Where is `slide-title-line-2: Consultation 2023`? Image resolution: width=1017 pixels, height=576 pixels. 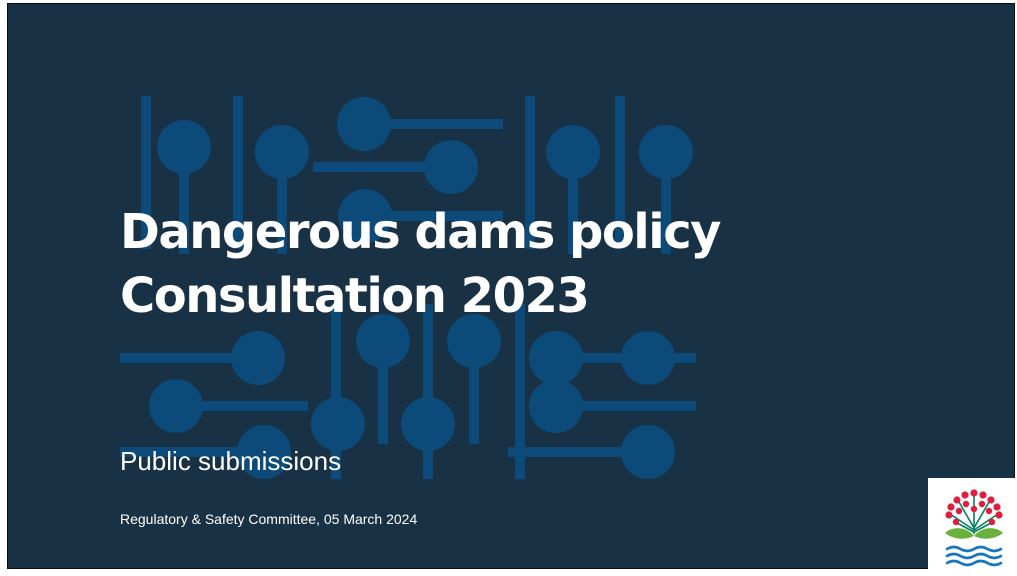 slide-title-line-2: Consultation 2023 is located at coordinates (355, 296).